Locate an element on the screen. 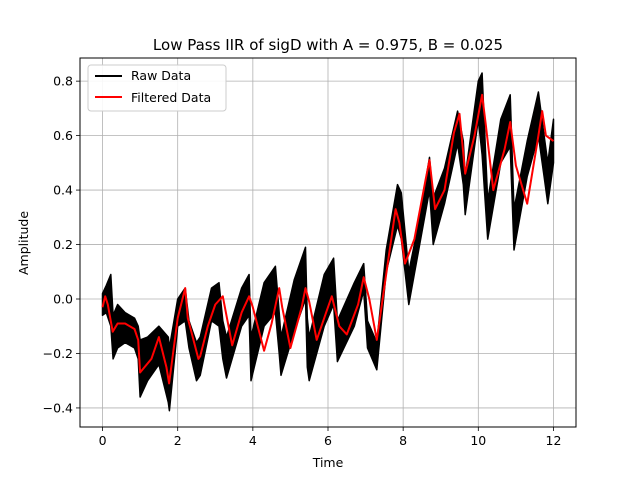 The height and width of the screenshot is (480, 640). legend-label-raw-data: Raw Data is located at coordinates (161, 75).